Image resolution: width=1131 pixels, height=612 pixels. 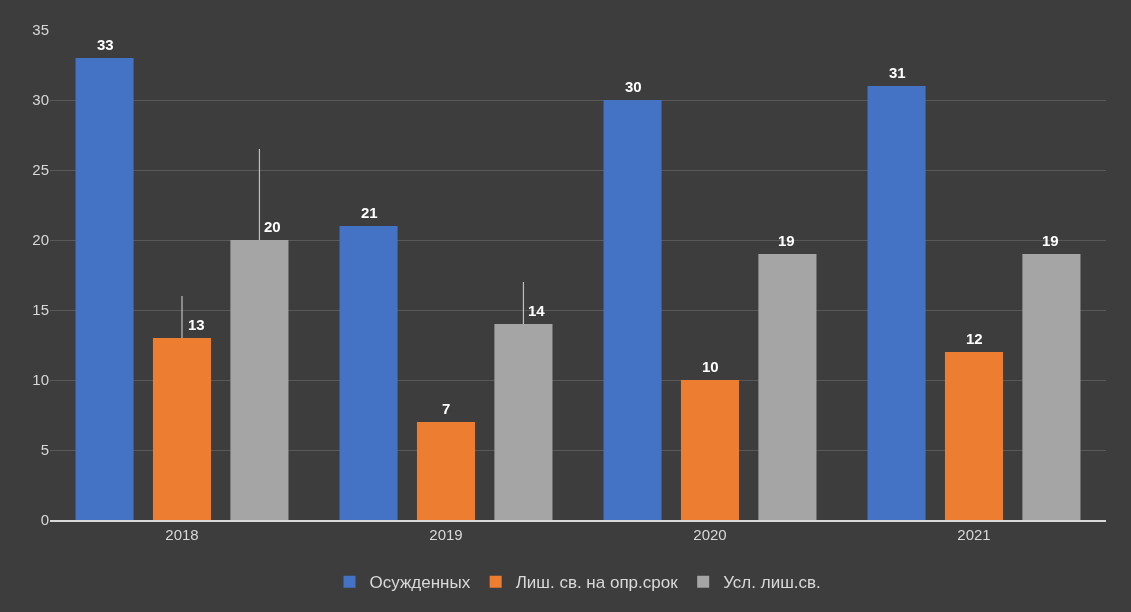 I want to click on y-tick-label: 20, so click(x=40, y=240).